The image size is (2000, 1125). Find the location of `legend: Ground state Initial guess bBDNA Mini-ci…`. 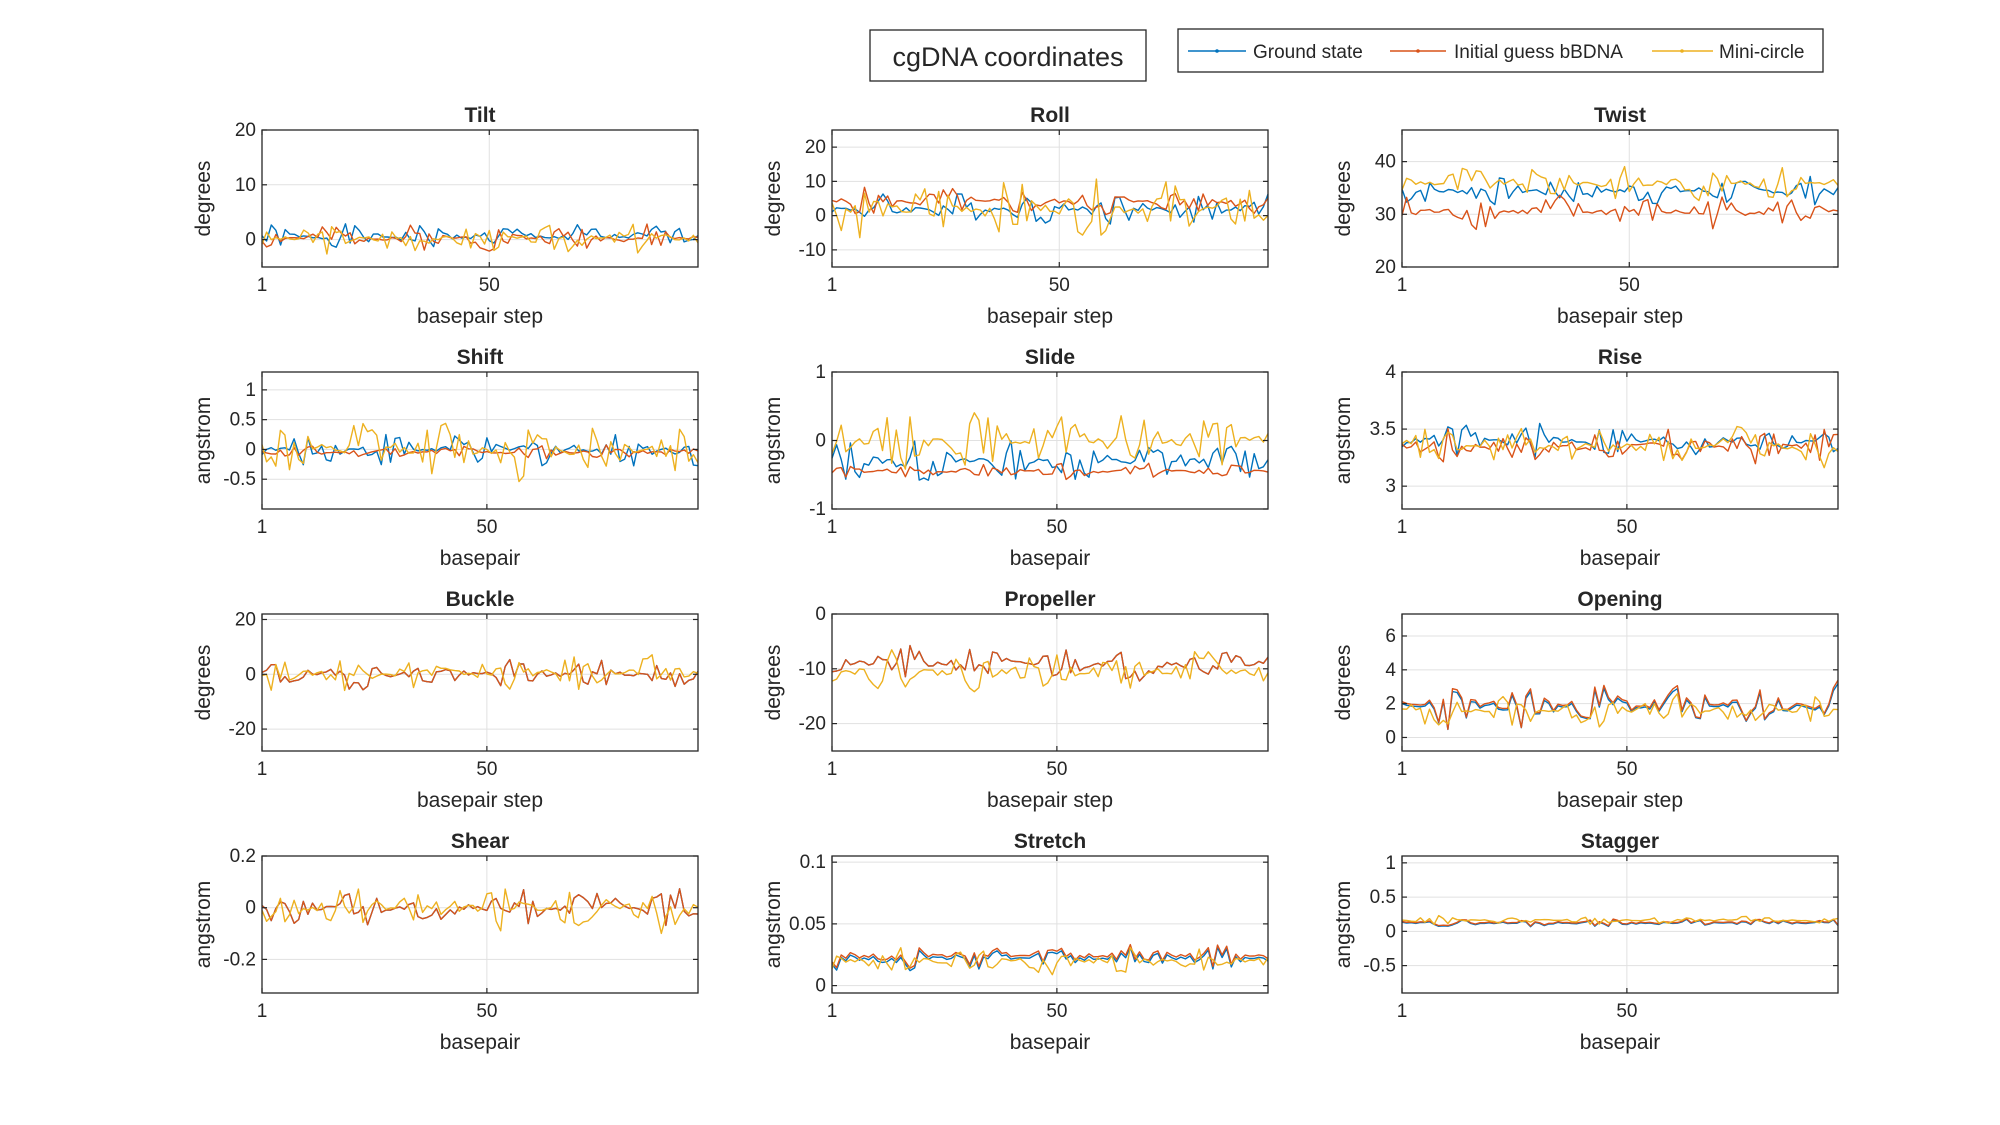

legend: Ground state Initial guess bBDNA Mini-ci… is located at coordinates (1500, 50).